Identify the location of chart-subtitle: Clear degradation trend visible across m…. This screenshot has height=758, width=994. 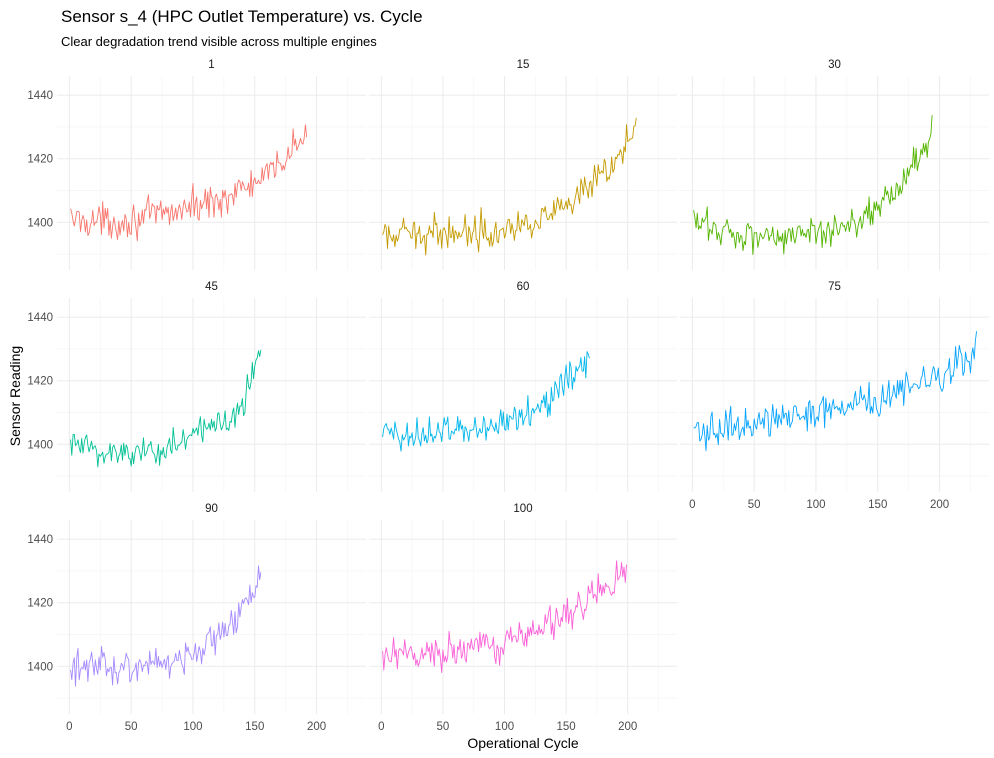
(219, 41).